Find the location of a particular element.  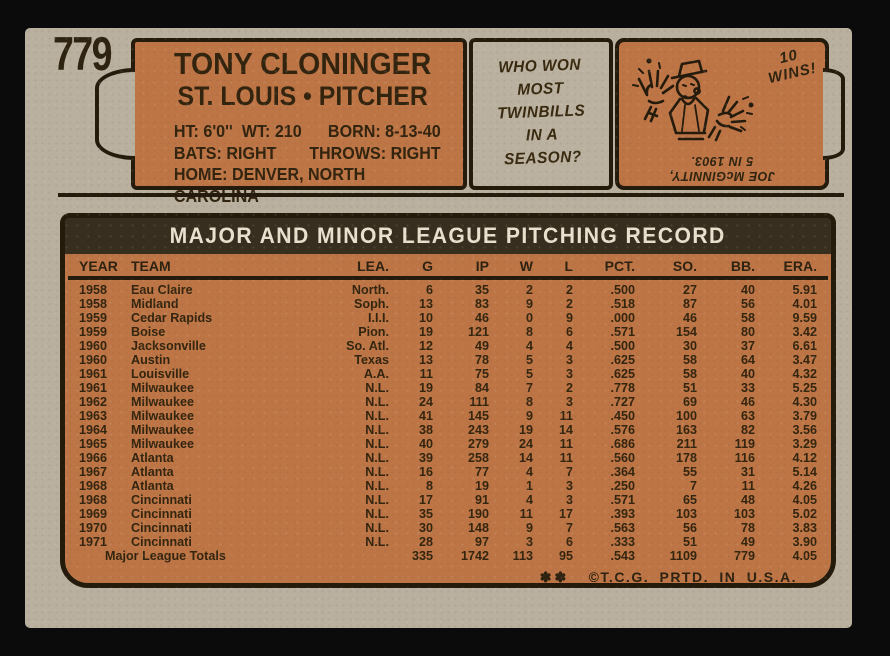

cartoon-panel: 10 WINS! JOE McGINNITY, 5 IN 1903. is located at coordinates (722, 114).